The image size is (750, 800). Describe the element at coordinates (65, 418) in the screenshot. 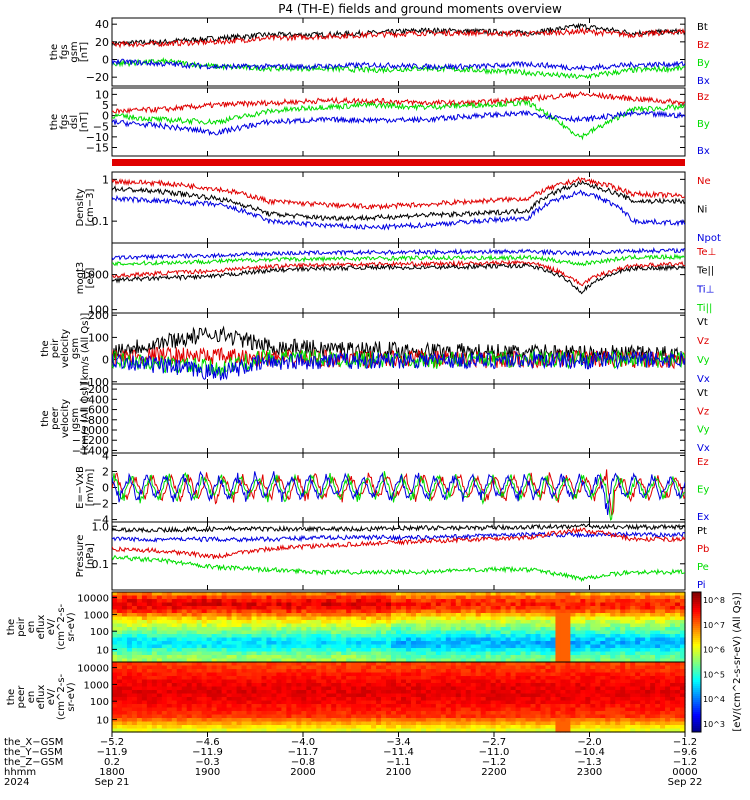

I see `y-axis-label: velocity` at that location.